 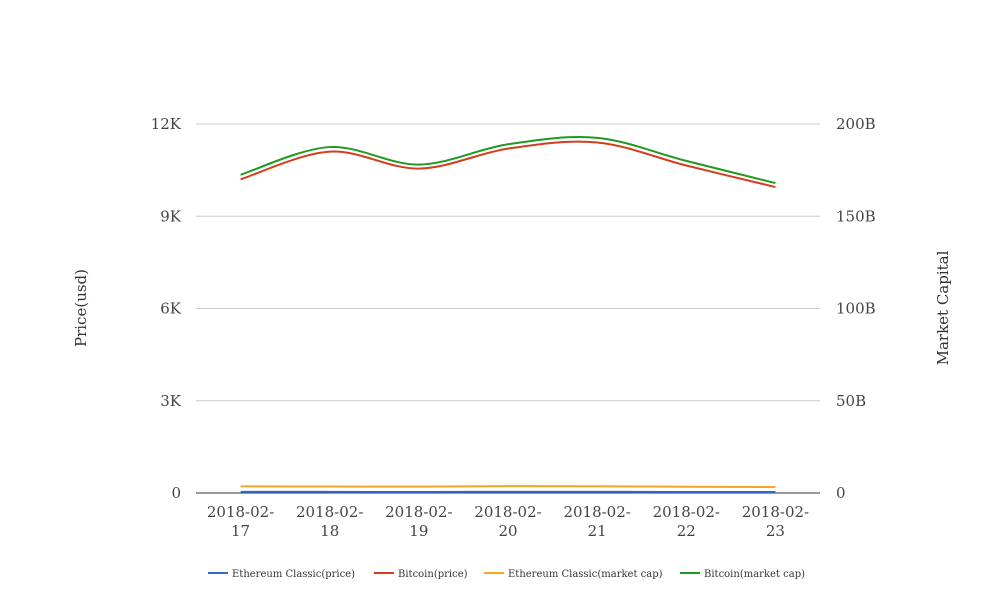 What do you see at coordinates (585, 574) in the screenshot?
I see `legend-label: Ethereum Classic(market cap)` at bounding box center [585, 574].